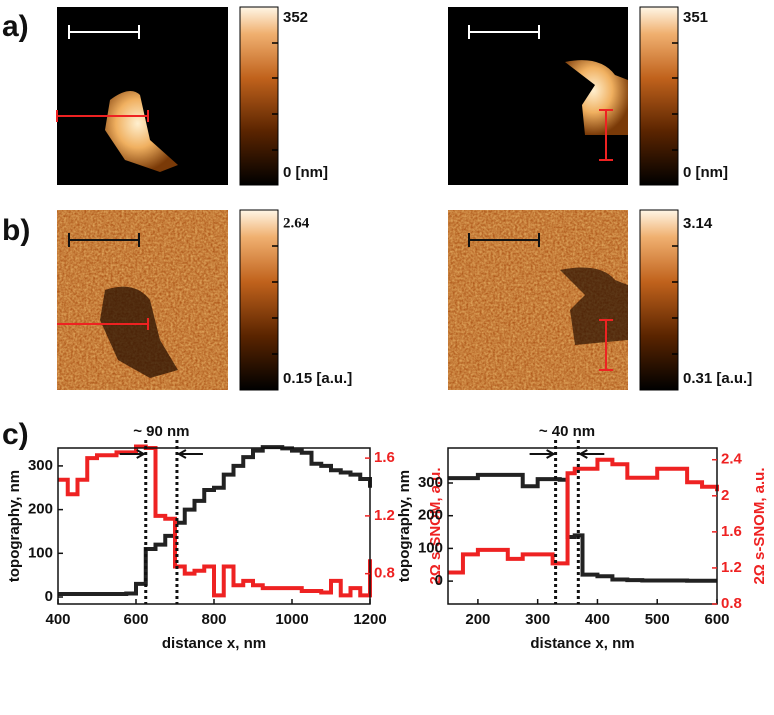 The height and width of the screenshot is (715, 774). What do you see at coordinates (15, 26) in the screenshot?
I see `panel-label: a)` at bounding box center [15, 26].